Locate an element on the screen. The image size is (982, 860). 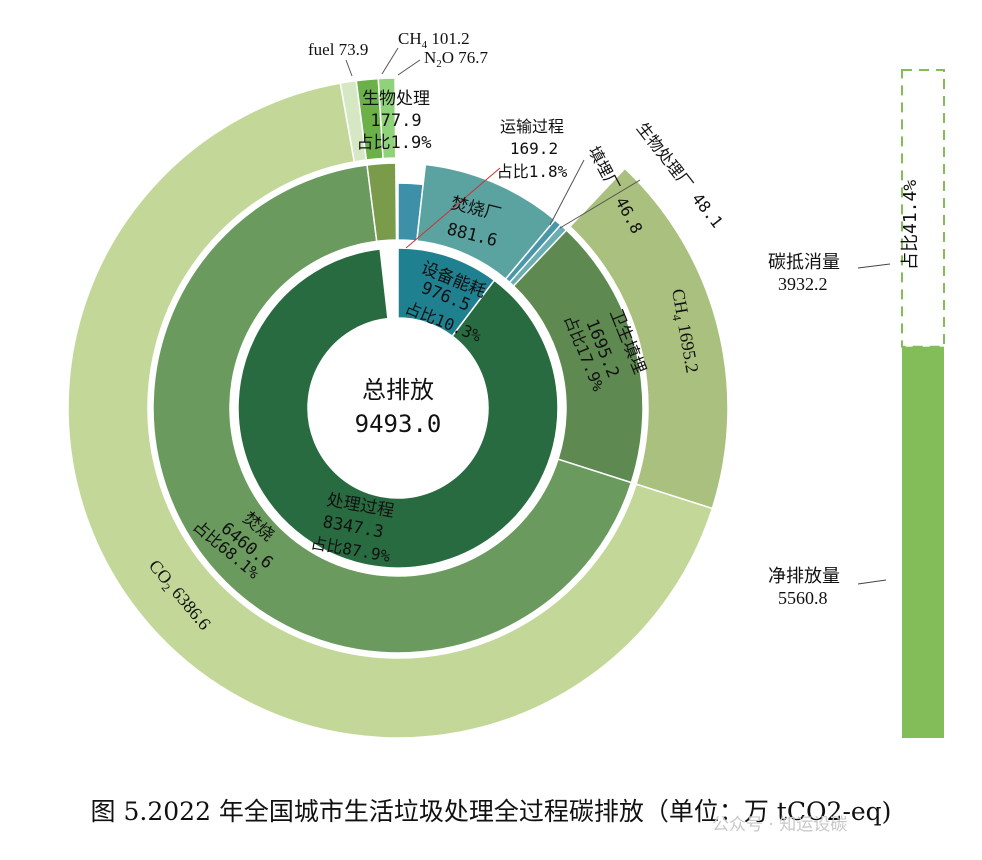
transport-value-label: 169.2 is located at coordinates (534, 148).